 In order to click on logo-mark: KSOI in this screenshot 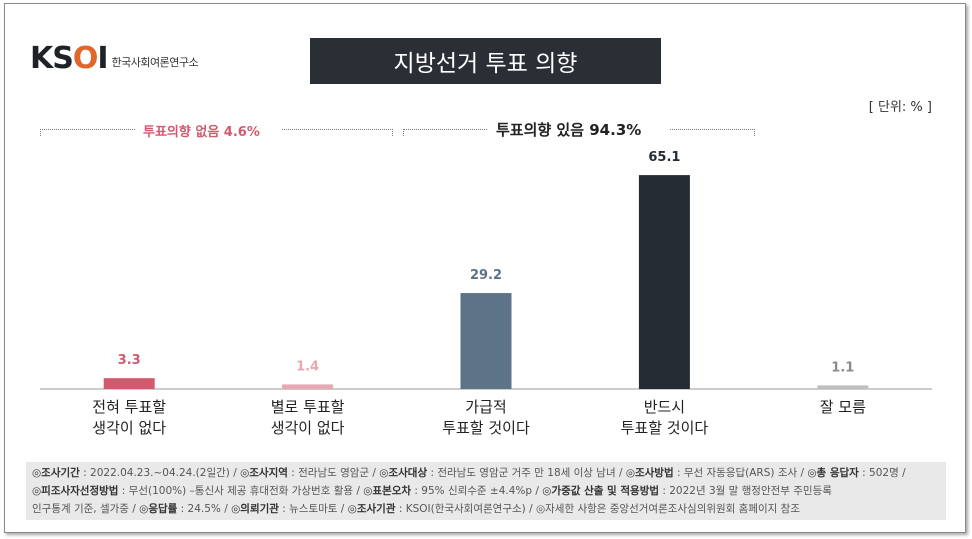, I will do `click(69, 58)`.